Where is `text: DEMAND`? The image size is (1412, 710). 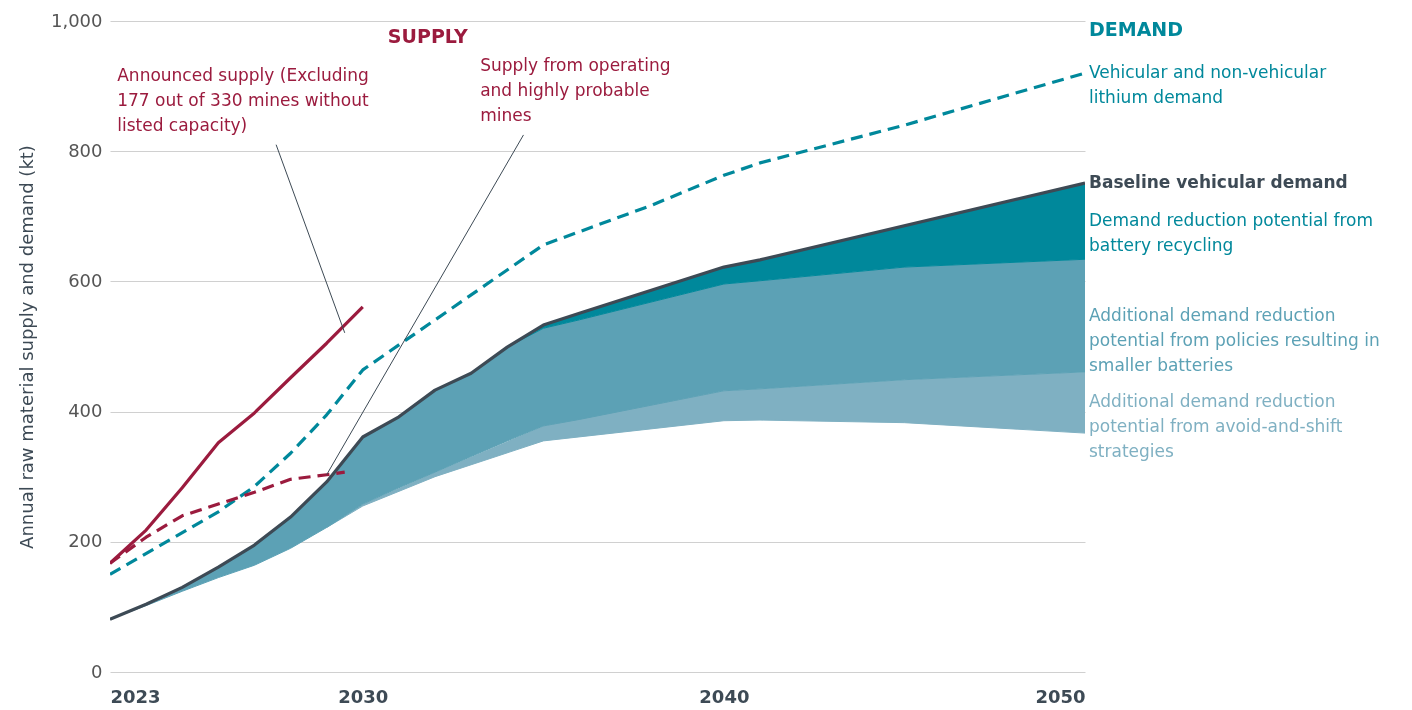
text: DEMAND is located at coordinates (1136, 29).